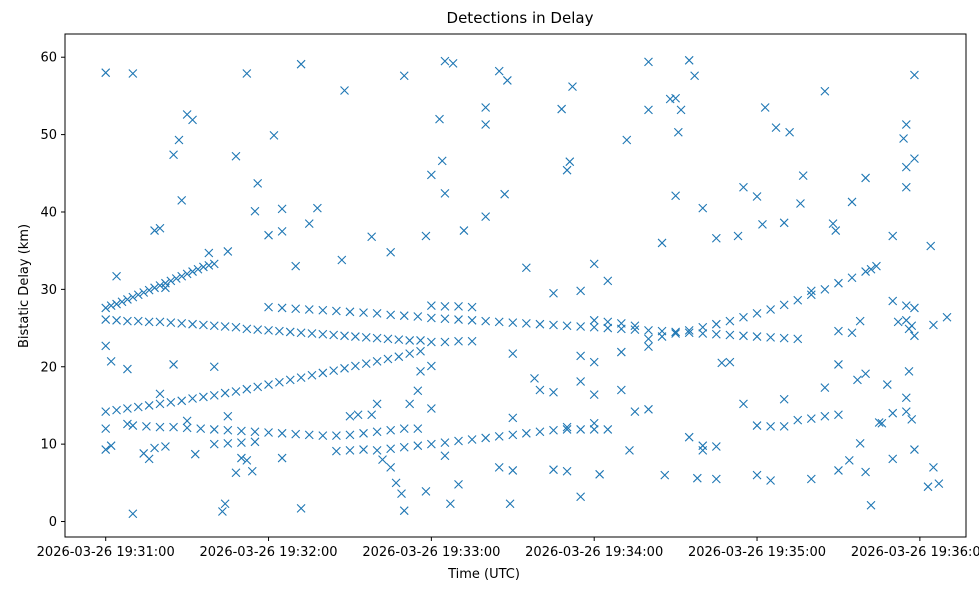 This screenshot has height=590, width=979. I want to click on y-axis-ticks: 0 10 20 30 40 50 60, so click(52, 290).